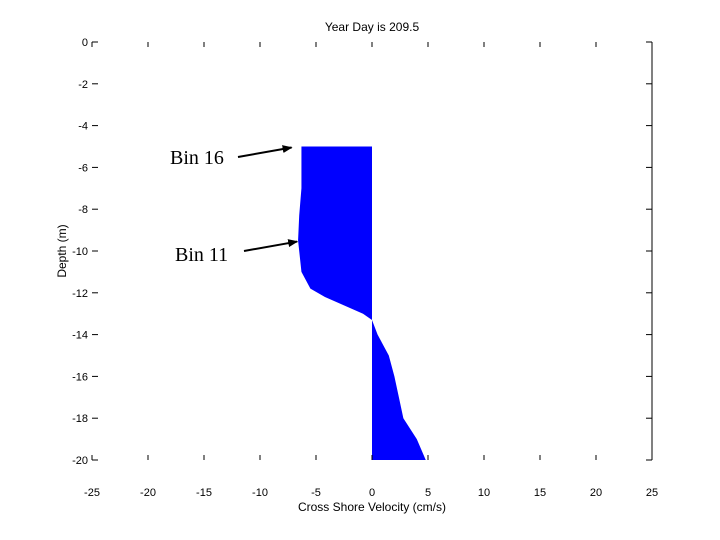  What do you see at coordinates (362, 303) in the screenshot?
I see `velocity-profile-area` at bounding box center [362, 303].